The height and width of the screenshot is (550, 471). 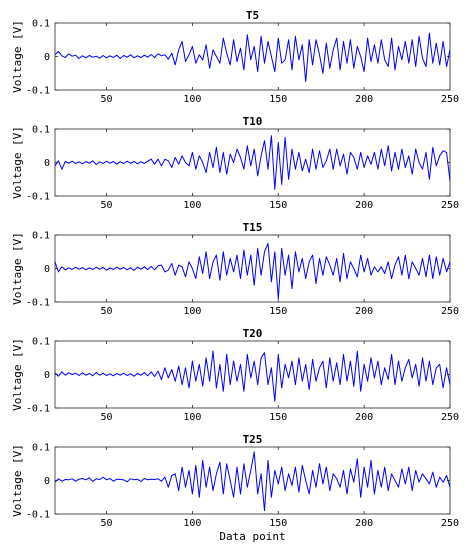 I want to click on panel-title: T20, so click(x=253, y=333).